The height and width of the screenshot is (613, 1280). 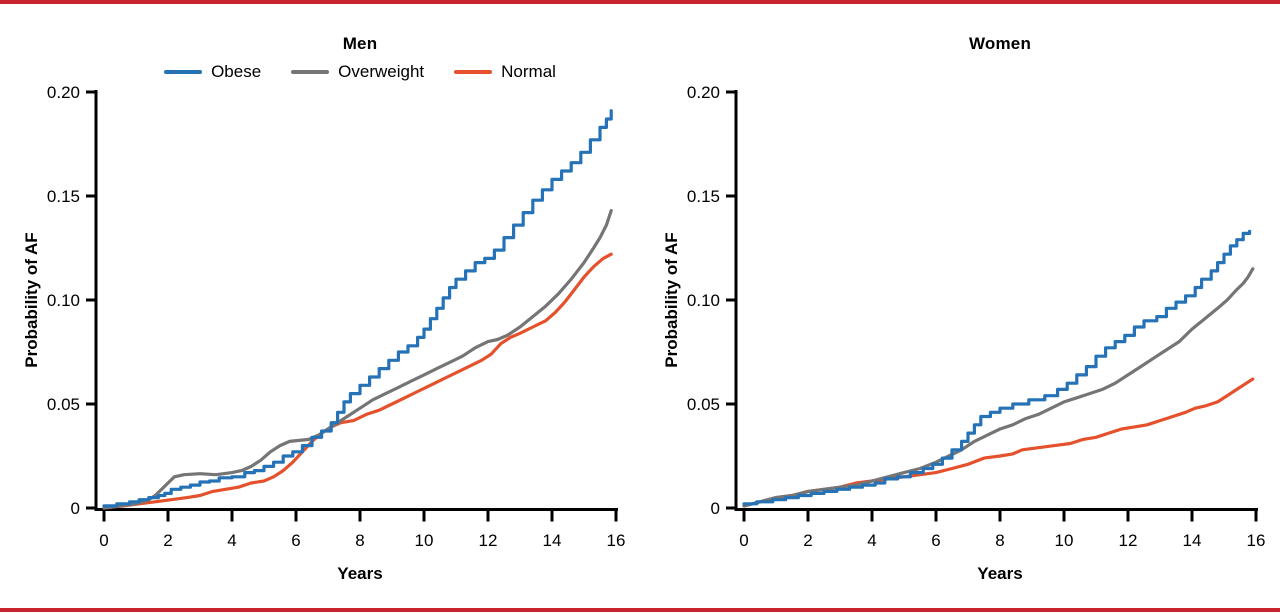 I want to click on women-chart-title: Women, so click(x=1000, y=43).